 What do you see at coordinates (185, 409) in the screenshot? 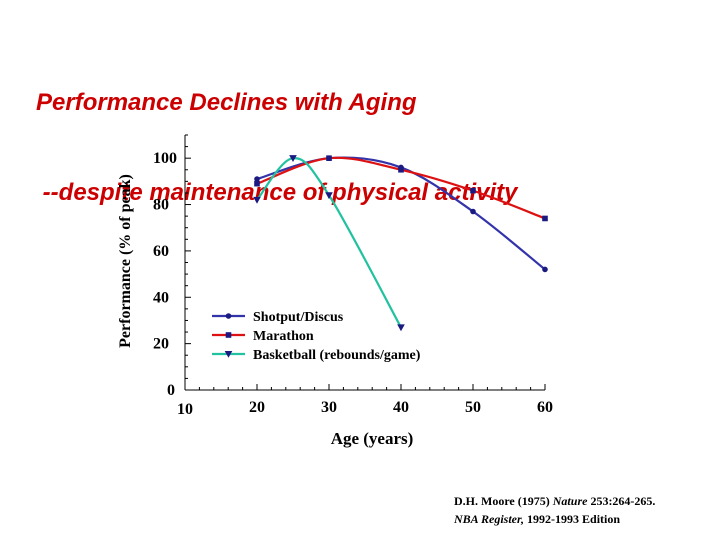
I see `x-tick-label: 10` at bounding box center [185, 409].